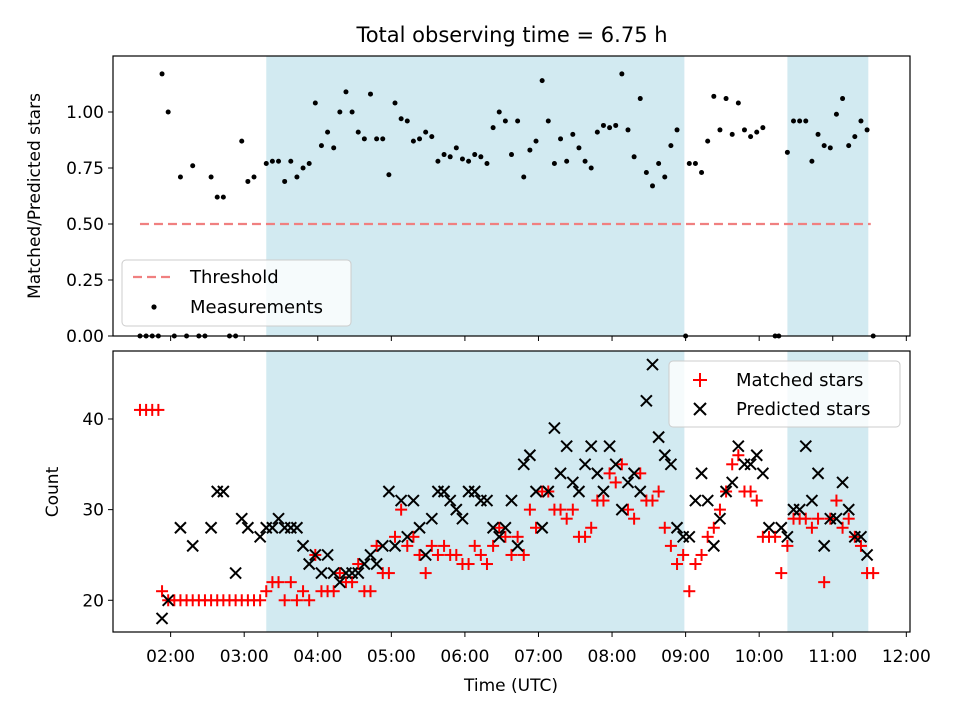 This screenshot has width=960, height=720. I want to click on y-tick-label: 40, so click(93, 420).